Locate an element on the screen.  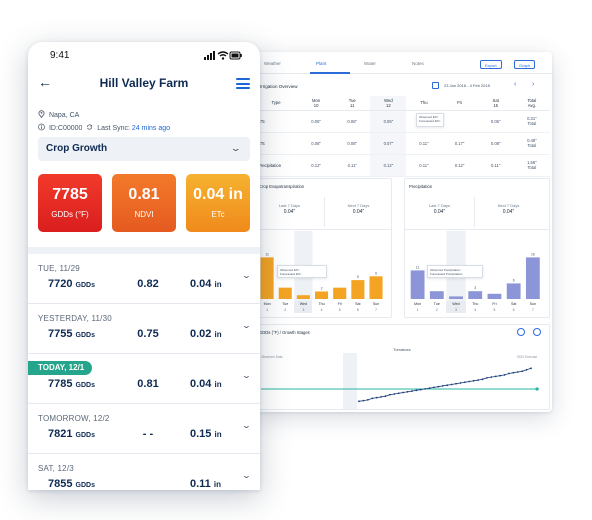
bar-value-label: 11 is located at coordinates (418, 267).